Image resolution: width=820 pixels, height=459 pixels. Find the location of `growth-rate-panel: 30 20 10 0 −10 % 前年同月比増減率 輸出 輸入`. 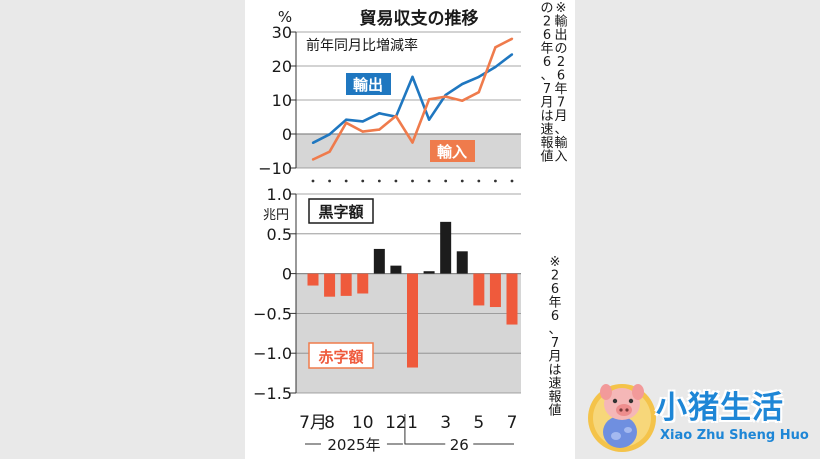

growth-rate-panel: 30 20 10 0 −10 % 前年同月比増減率 輸出 輸入 is located at coordinates (389, 93).